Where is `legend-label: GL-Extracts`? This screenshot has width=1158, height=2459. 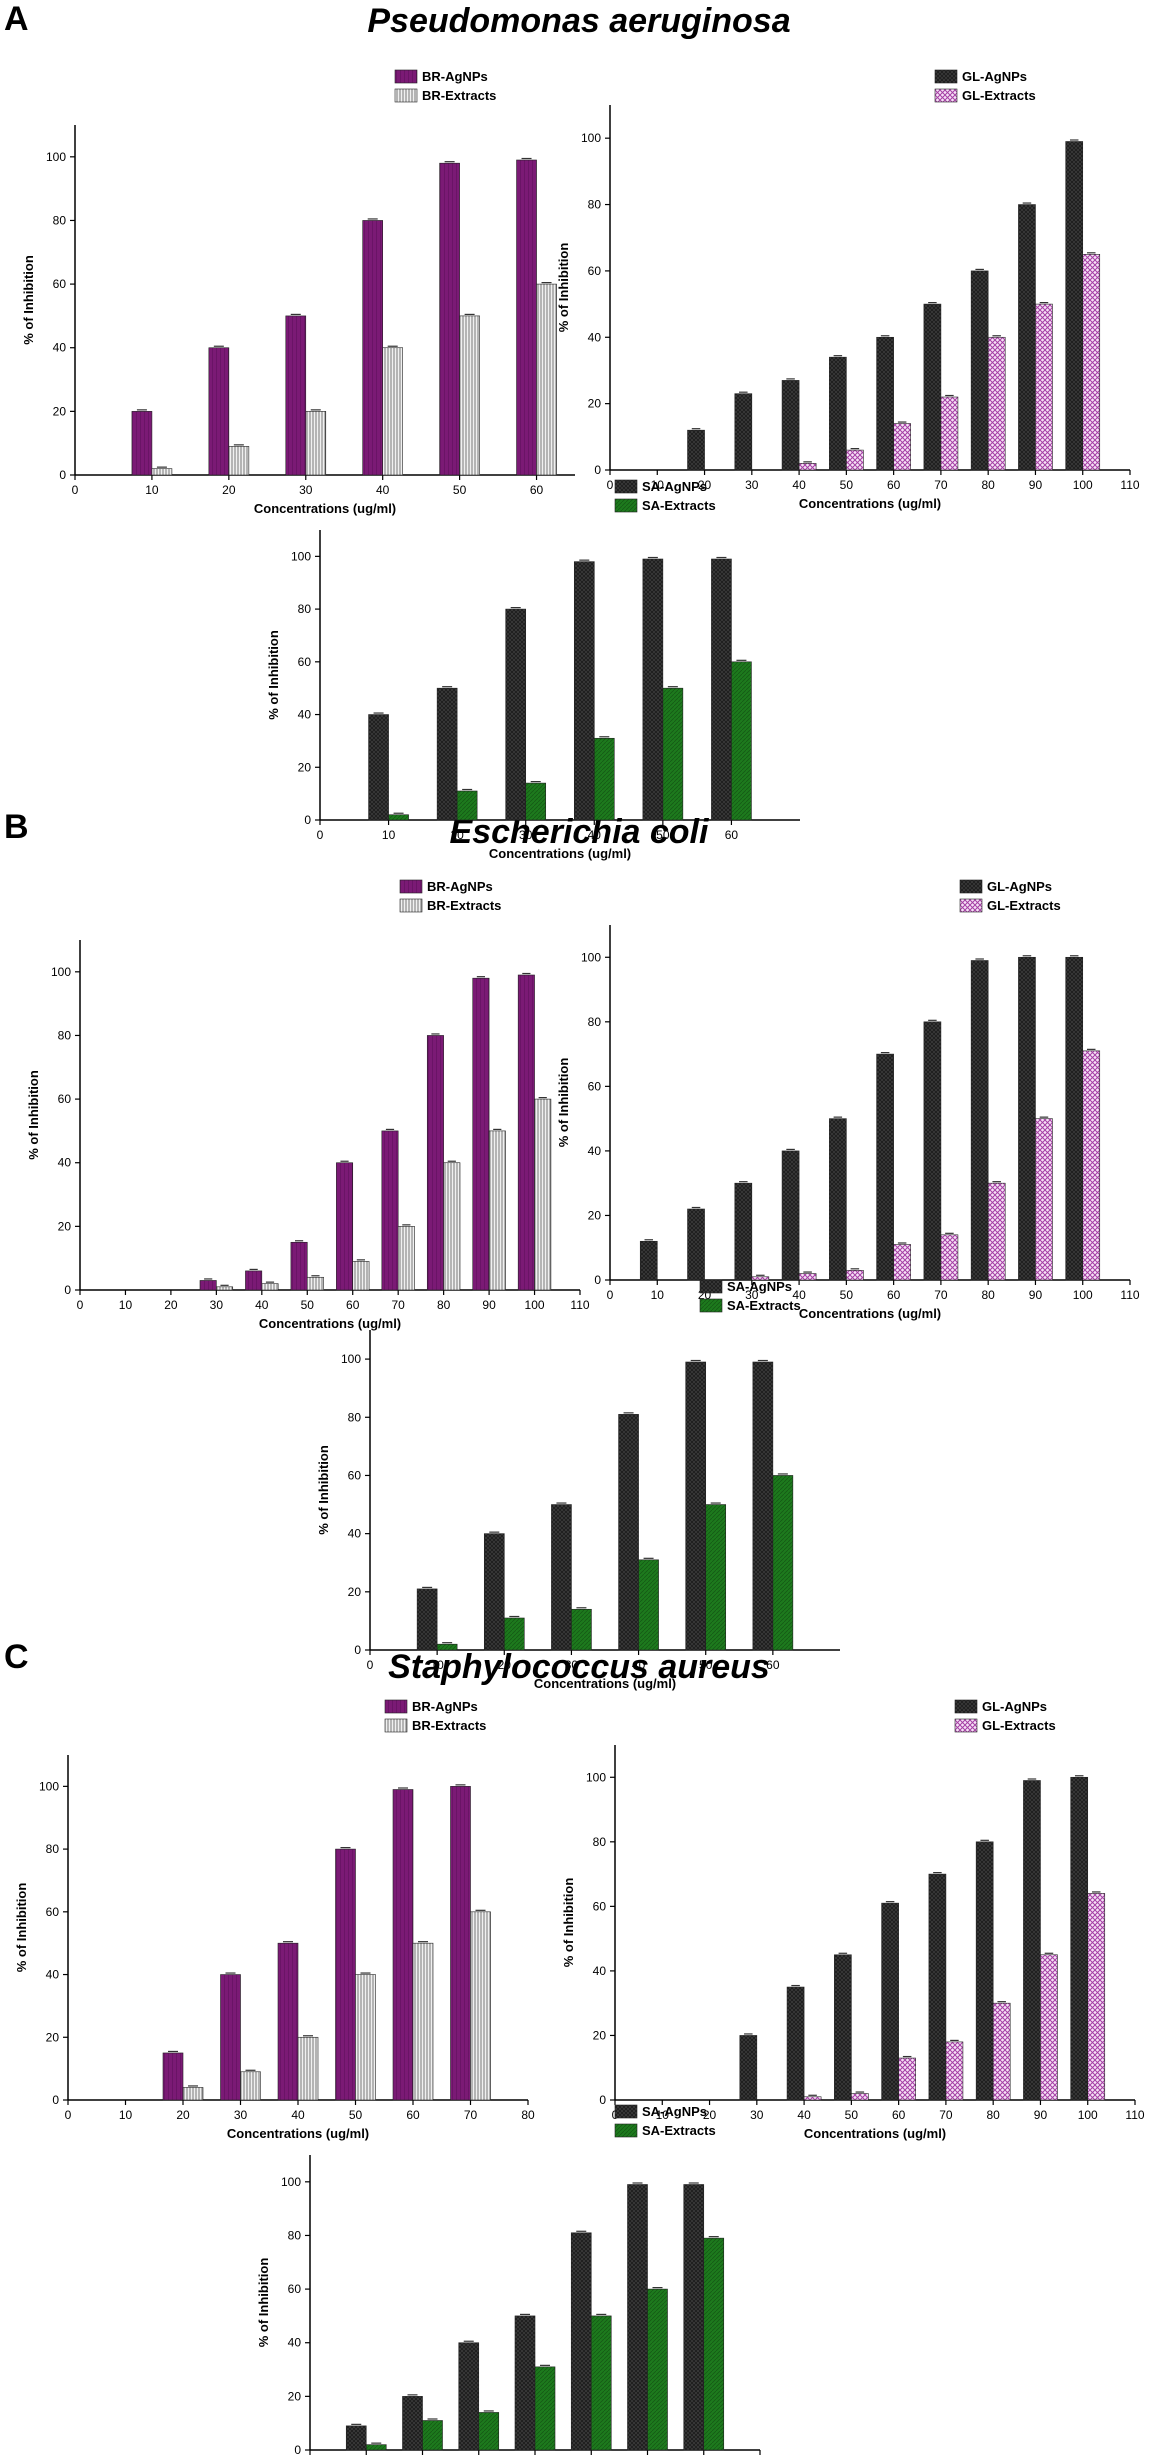 legend-label: GL-Extracts is located at coordinates (999, 95).